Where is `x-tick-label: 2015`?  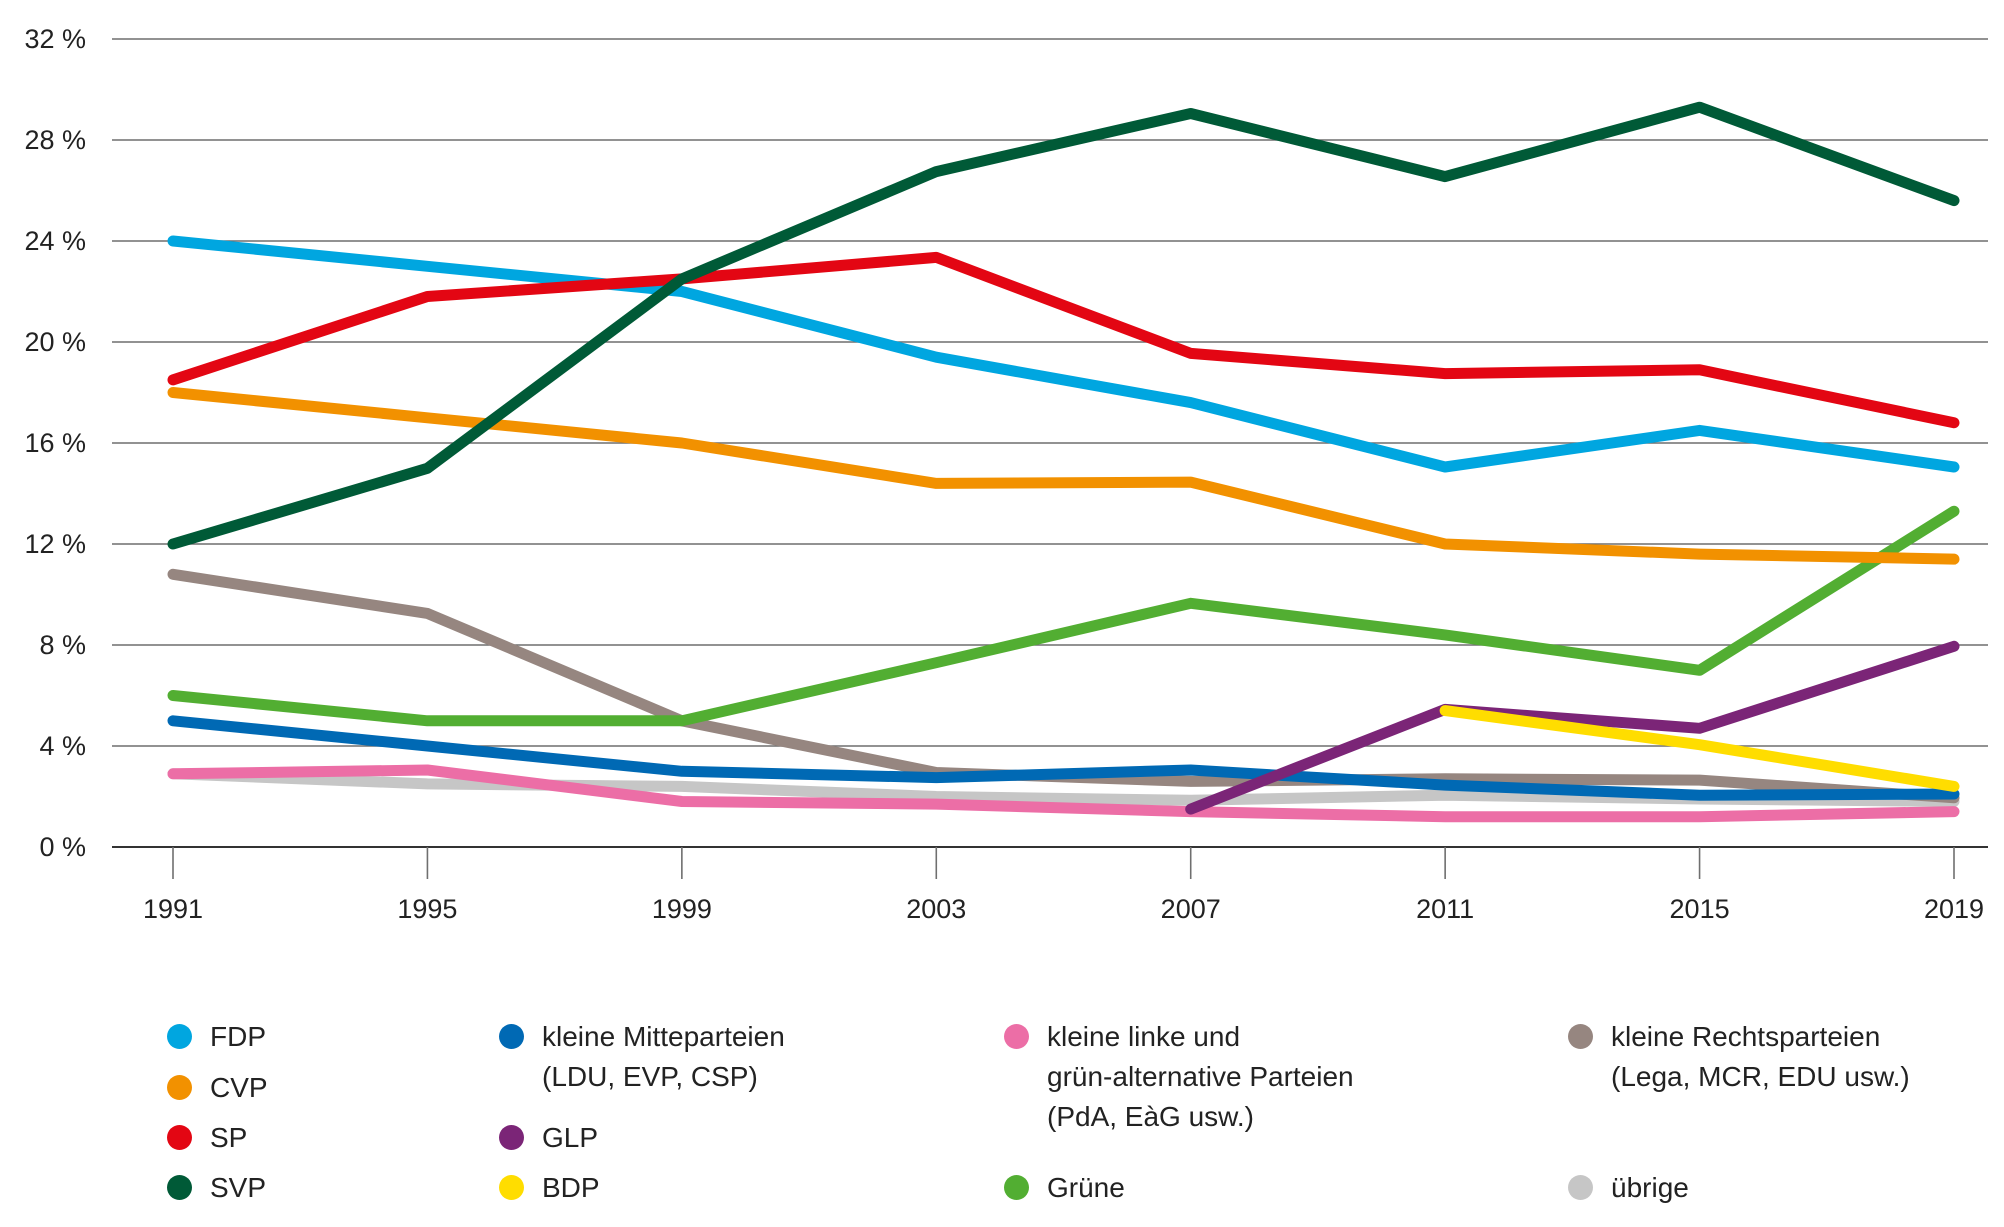 x-tick-label: 2015 is located at coordinates (1700, 909).